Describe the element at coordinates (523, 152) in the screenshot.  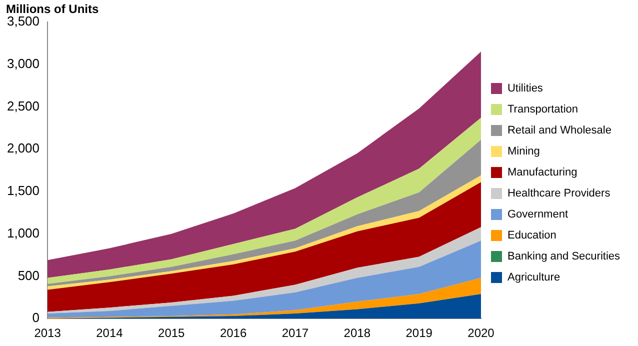
I see `legend-label: Mining` at that location.